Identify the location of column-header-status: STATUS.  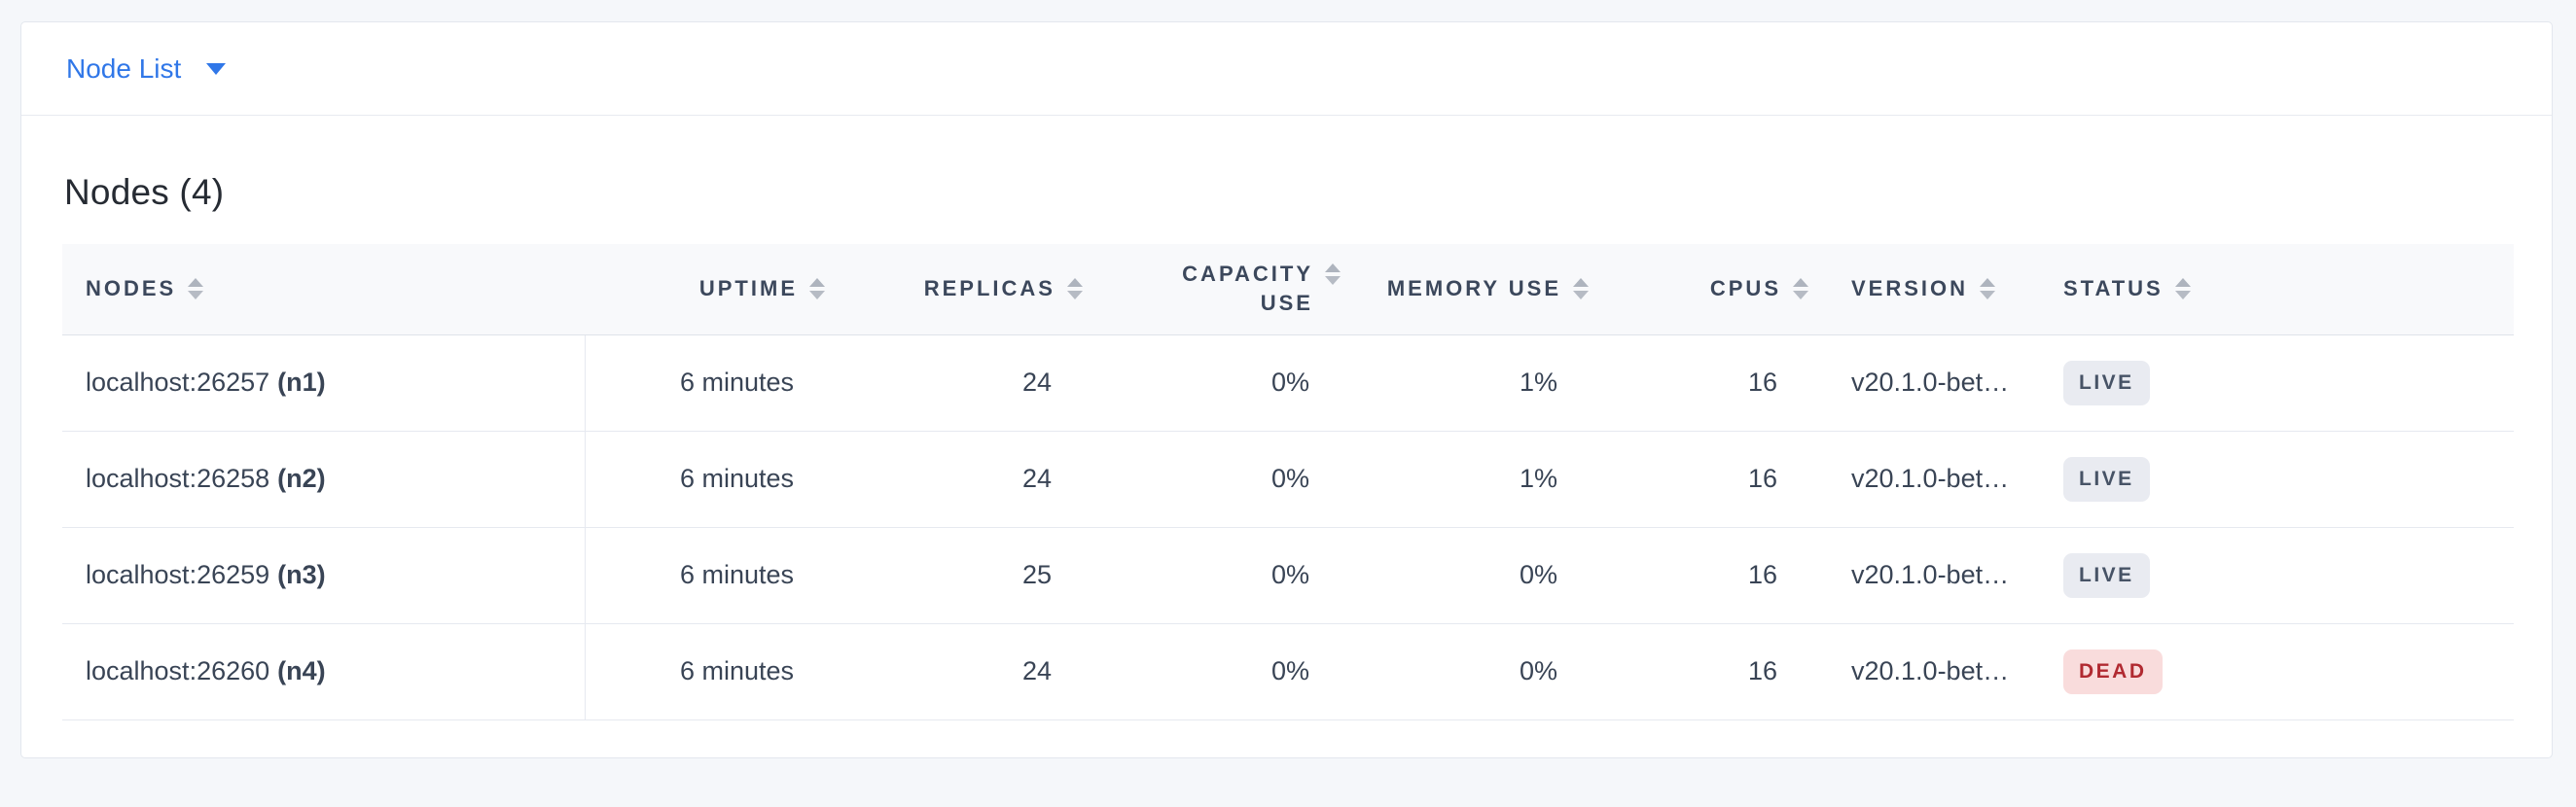
(2274, 289).